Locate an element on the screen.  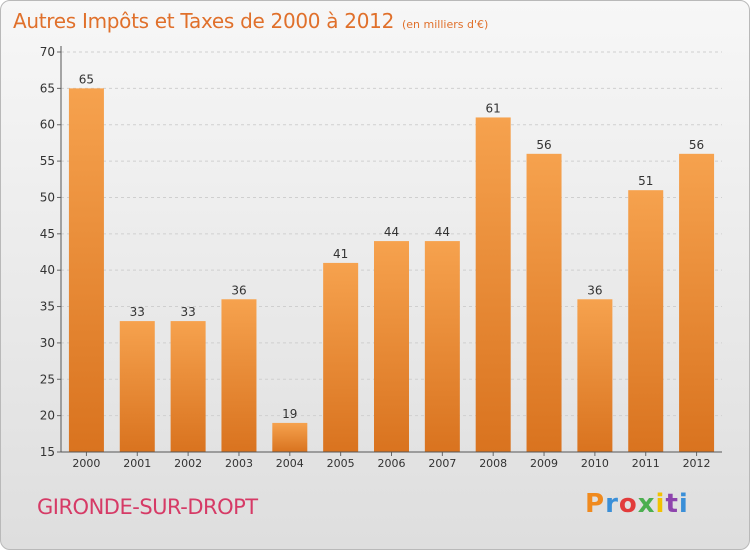
data-label-2010: 36 is located at coordinates (594, 290).